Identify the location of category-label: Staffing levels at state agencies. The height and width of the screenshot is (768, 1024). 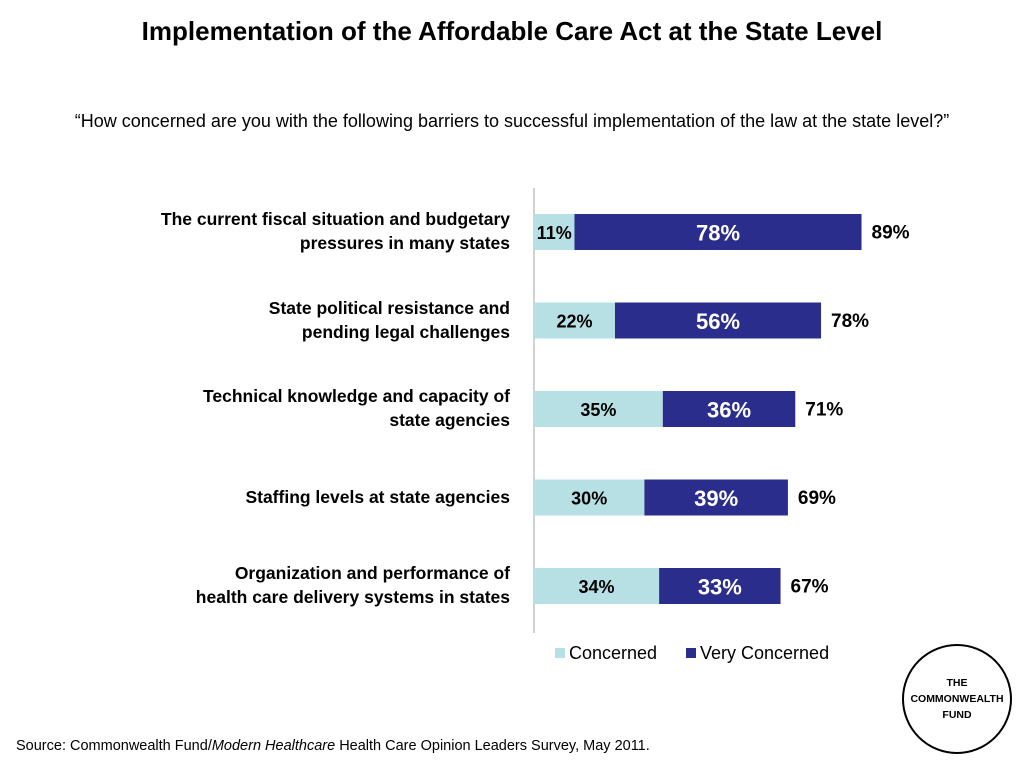
(300, 497).